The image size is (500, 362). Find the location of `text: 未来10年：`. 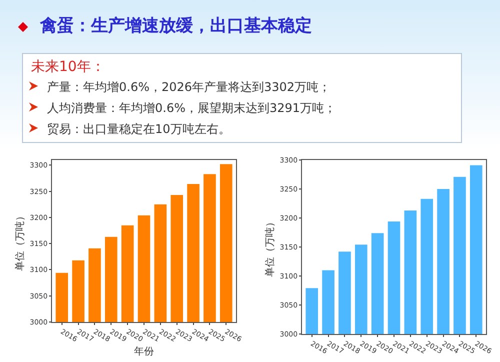

text: 未来10年： is located at coordinates (68, 67).